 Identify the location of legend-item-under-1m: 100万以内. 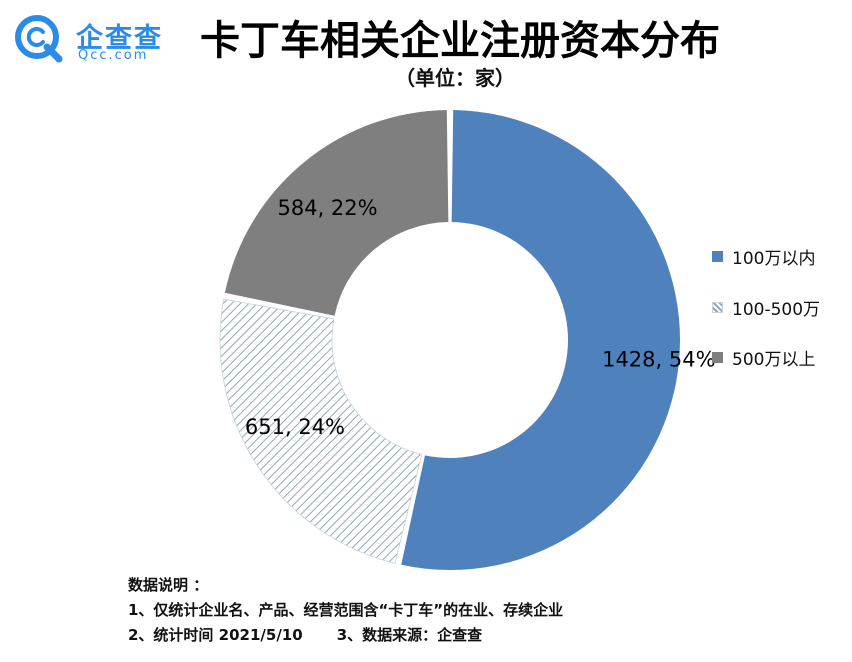
(764, 257).